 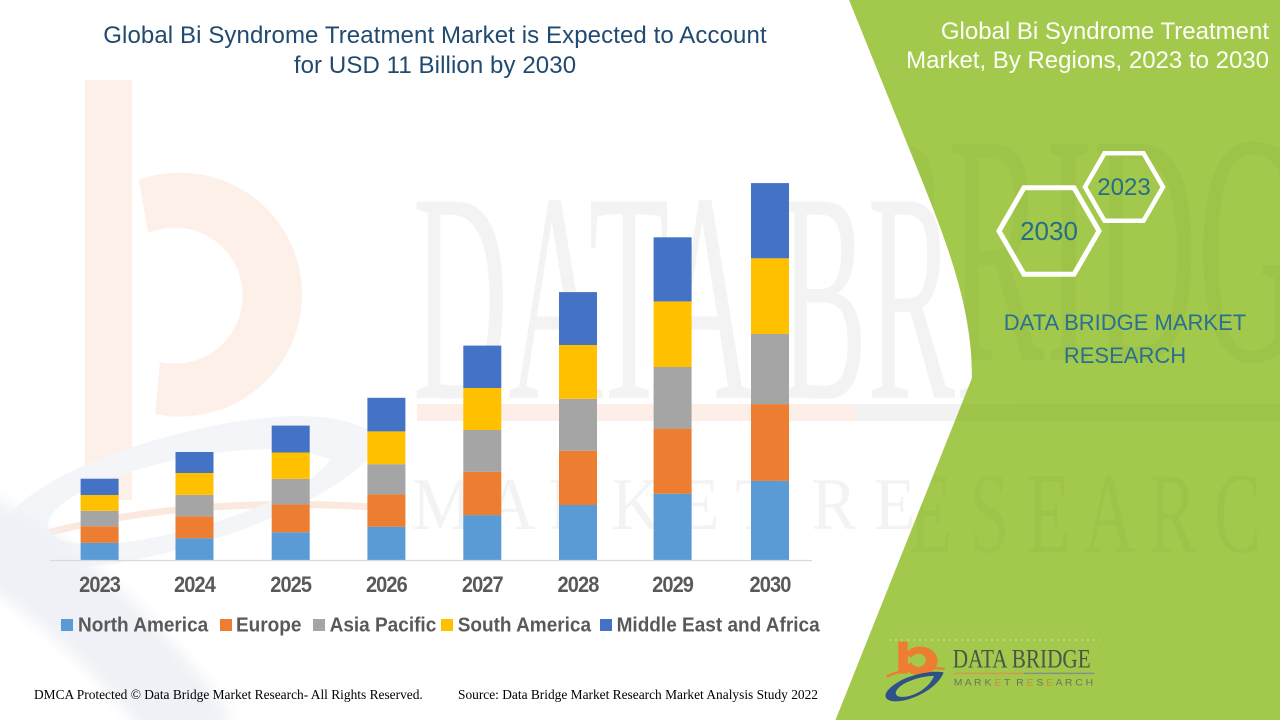 I want to click on svg-text: 2030, so click(x=1049, y=231).